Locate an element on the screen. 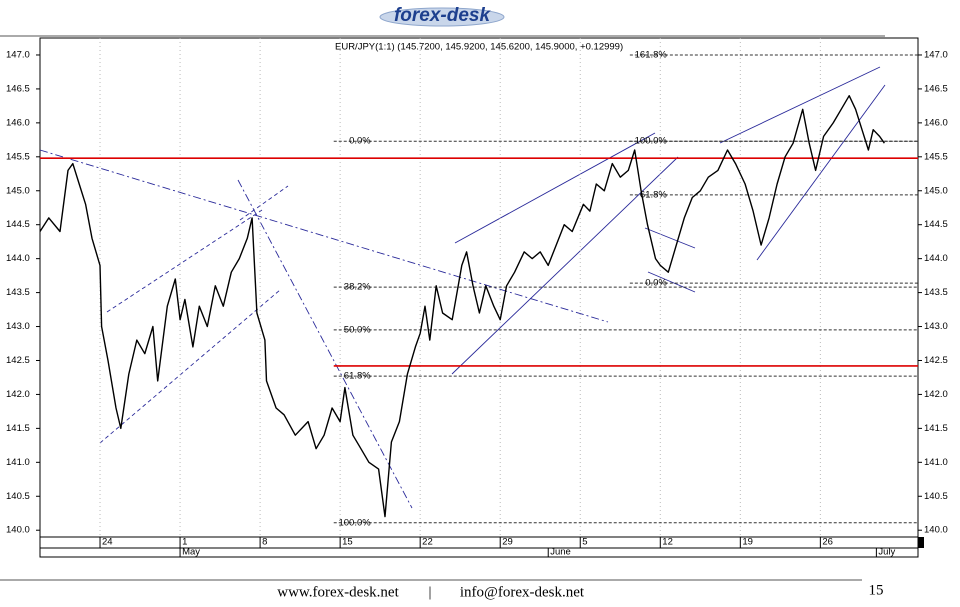 The image size is (960, 607). fib-label: 50.0% is located at coordinates (357, 329).